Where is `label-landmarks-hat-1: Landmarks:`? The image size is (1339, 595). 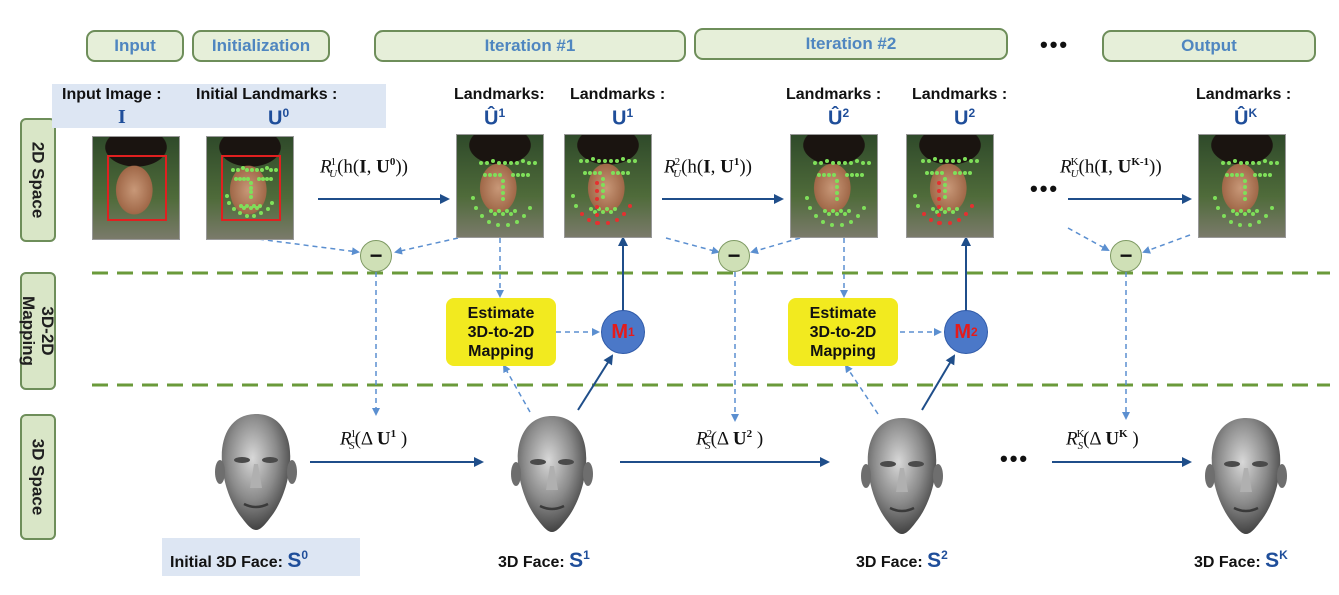 label-landmarks-hat-1: Landmarks: is located at coordinates (499, 94).